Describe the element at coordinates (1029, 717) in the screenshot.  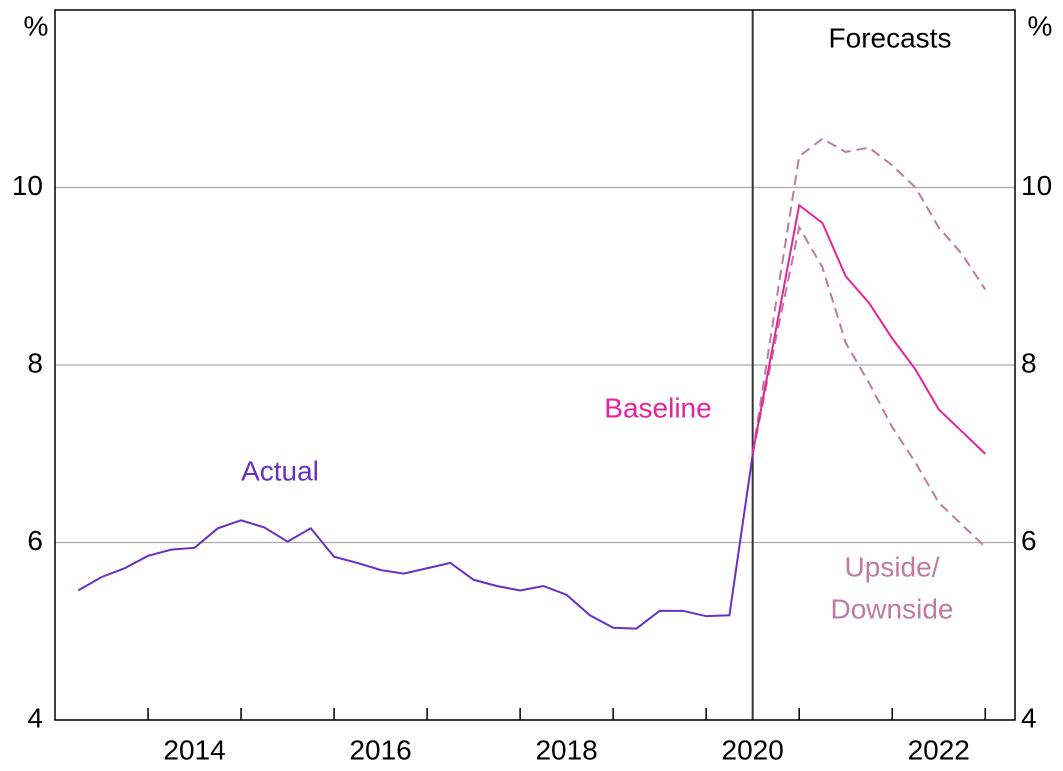
I see `y2-tick-label: 4` at that location.